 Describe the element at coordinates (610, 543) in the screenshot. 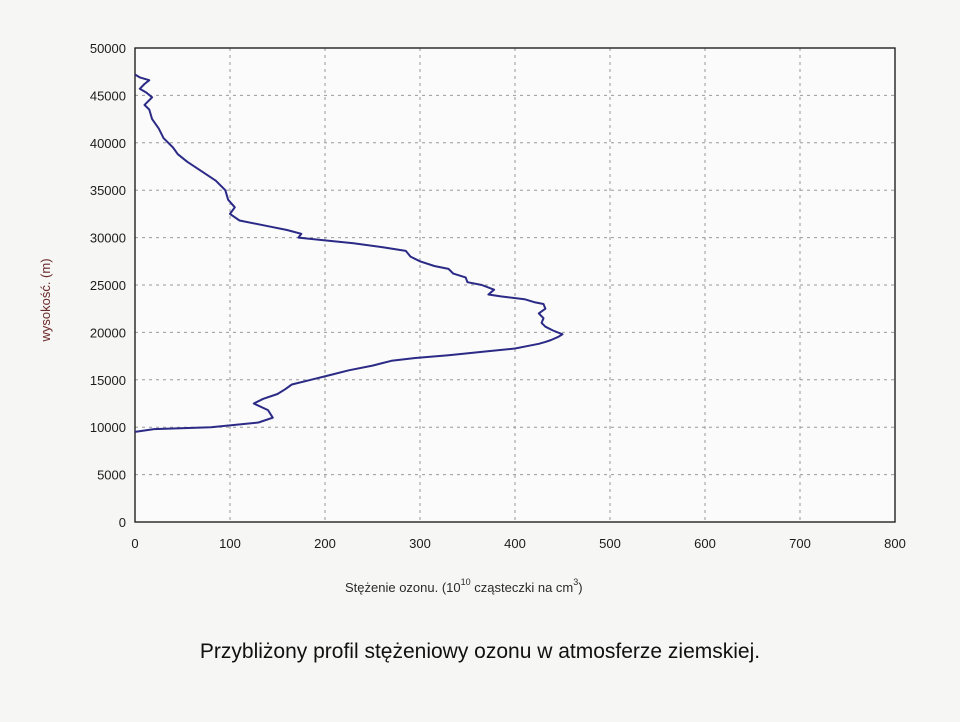

I see `x-tick-label: 500` at that location.